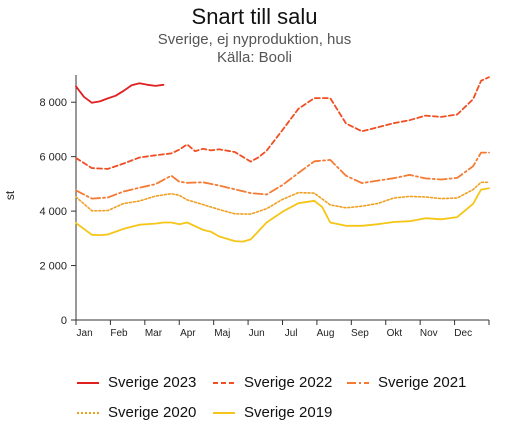 The width and height of the screenshot is (509, 439). I want to click on x-tick-label: Sep, so click(360, 333).